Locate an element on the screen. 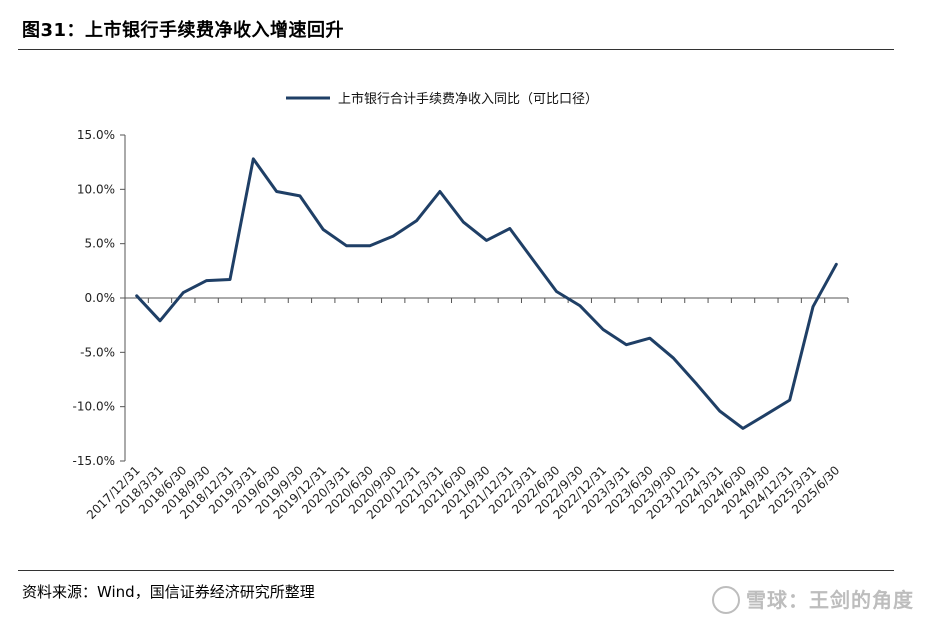  figure-title: 图31：上市银行手续费净收入增速回升 is located at coordinates (183, 30).